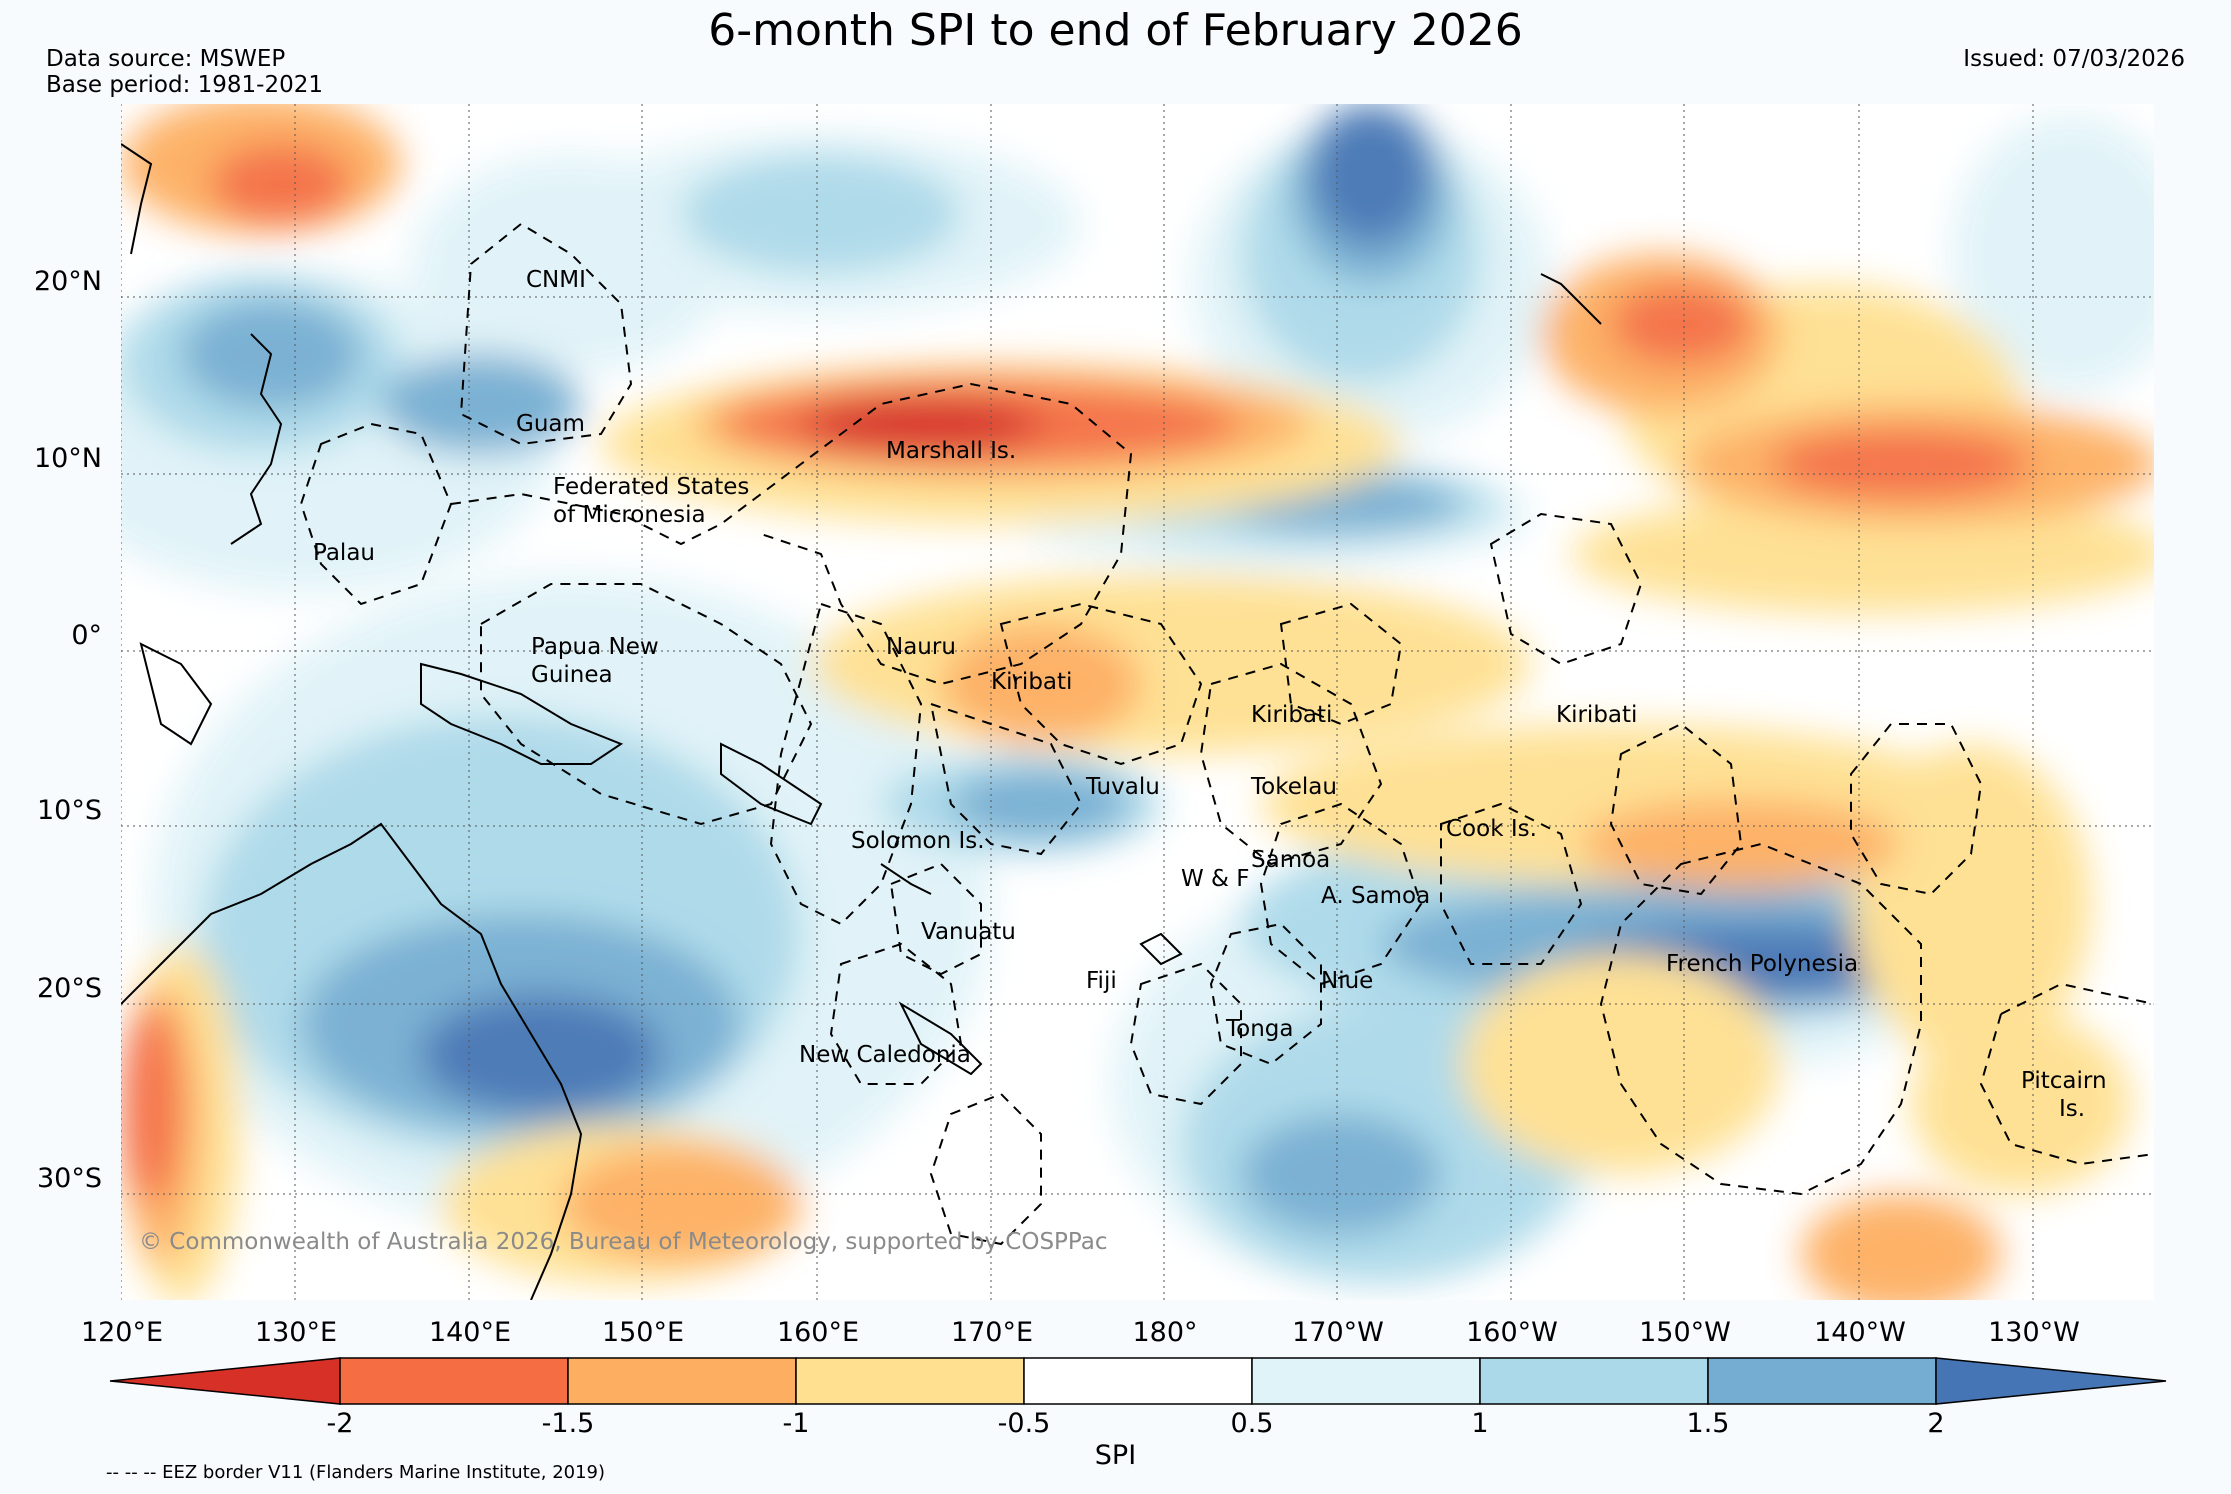 The image size is (2231, 1494). I want to click on region-label-line: Vanuatu, so click(968, 932).